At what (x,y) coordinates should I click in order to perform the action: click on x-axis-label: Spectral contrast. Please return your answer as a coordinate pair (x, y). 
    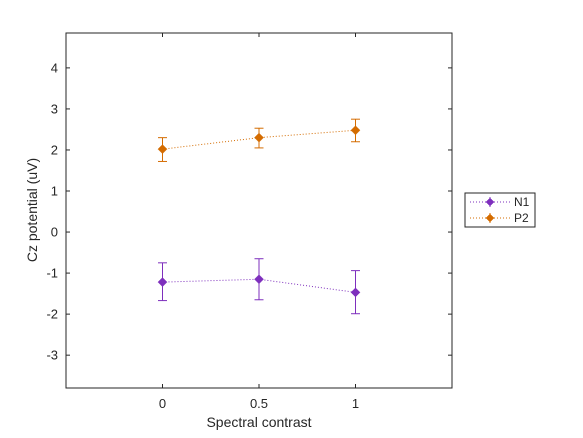
    Looking at the image, I should click on (258, 422).